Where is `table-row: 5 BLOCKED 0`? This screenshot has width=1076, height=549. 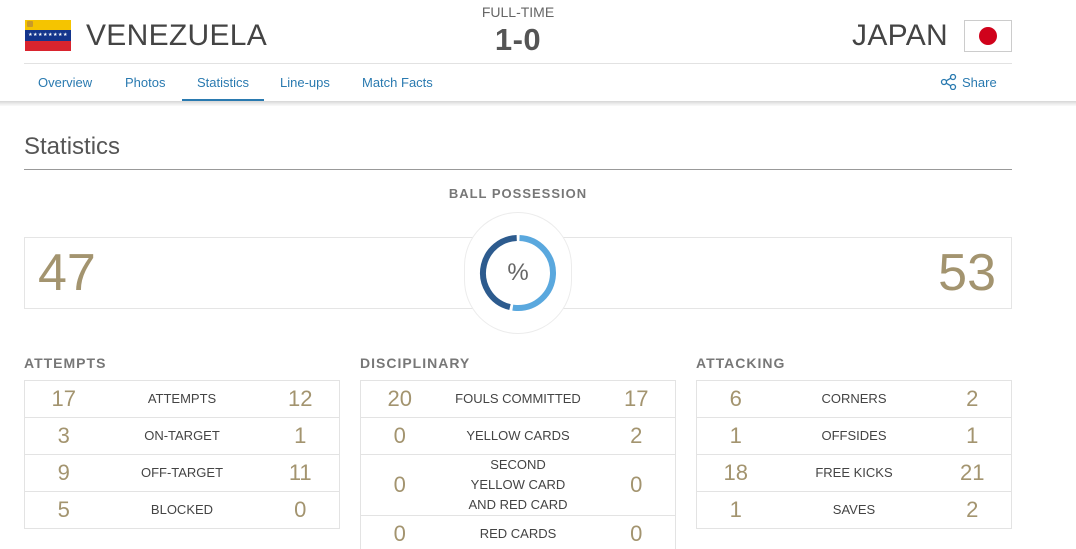 table-row: 5 BLOCKED 0 is located at coordinates (182, 510).